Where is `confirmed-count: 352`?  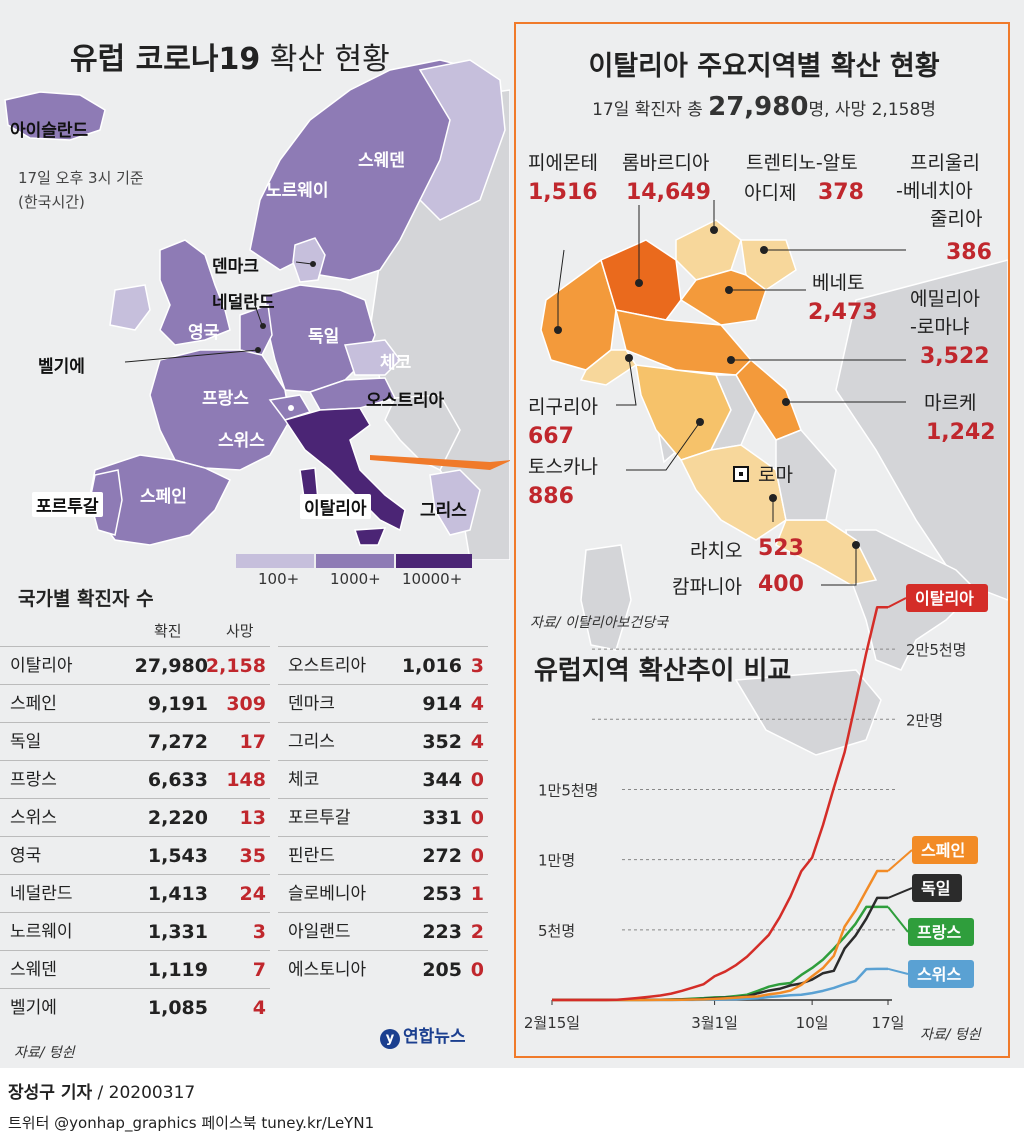
confirmed-count: 352 is located at coordinates (442, 742).